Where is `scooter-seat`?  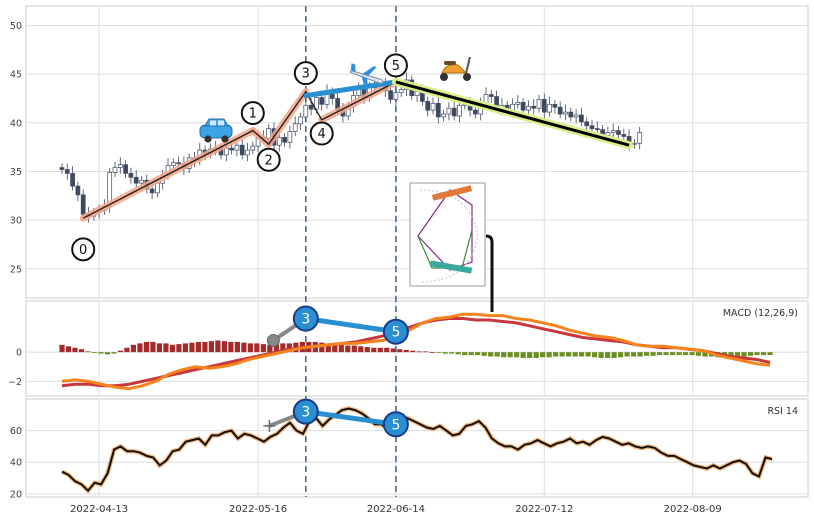
scooter-seat is located at coordinates (450, 63).